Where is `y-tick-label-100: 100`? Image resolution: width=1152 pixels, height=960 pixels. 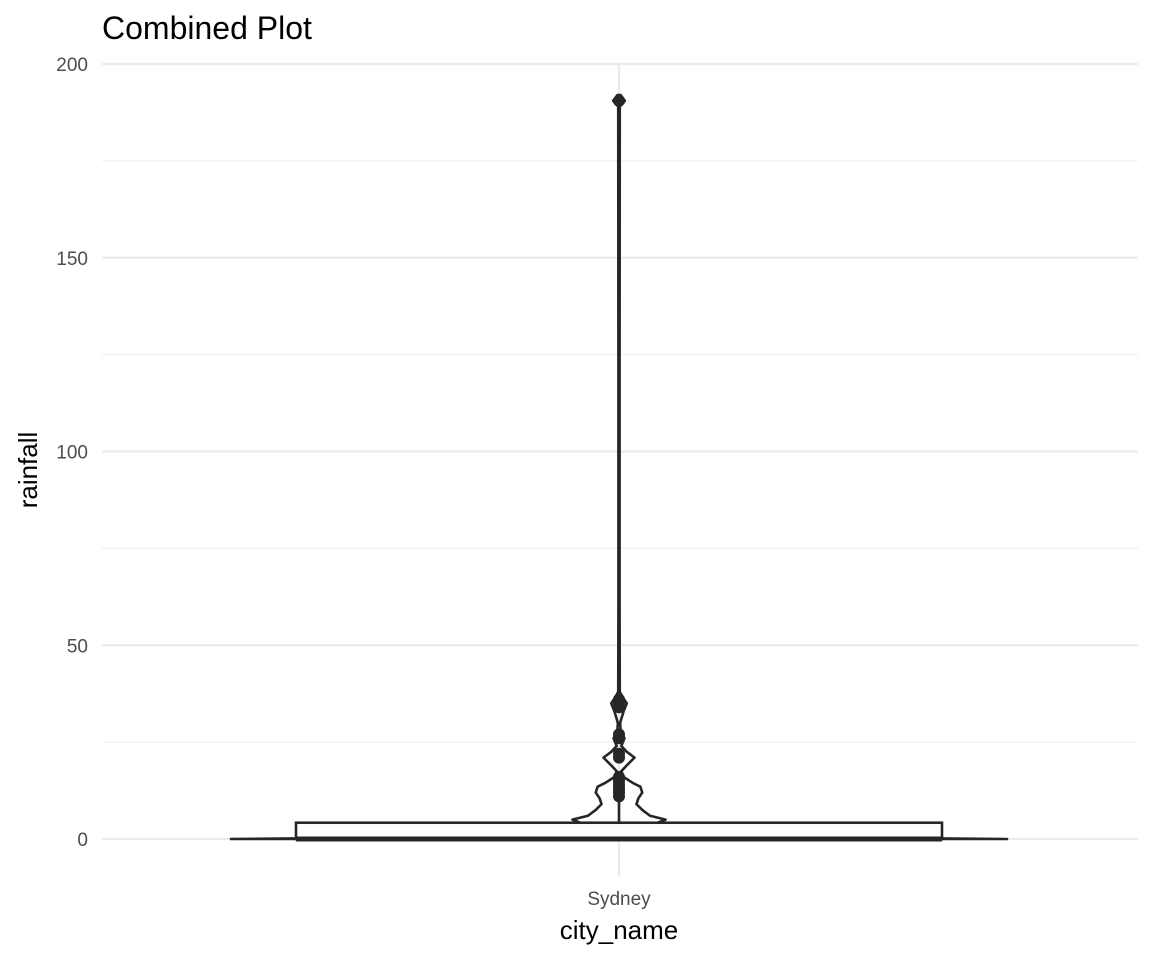
y-tick-label-100: 100 is located at coordinates (72, 453).